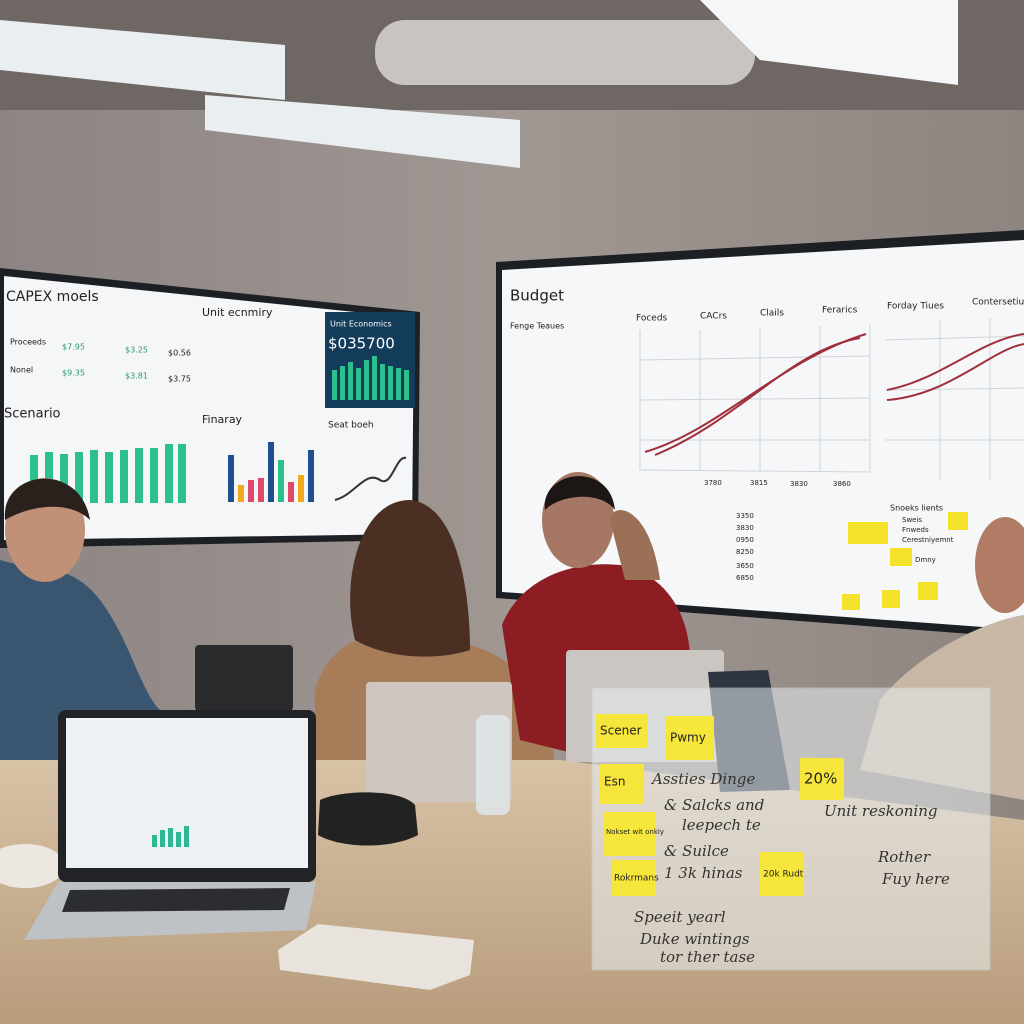 The height and width of the screenshot is (1024, 1024). What do you see at coordinates (999, 565) in the screenshot?
I see `head` at bounding box center [999, 565].